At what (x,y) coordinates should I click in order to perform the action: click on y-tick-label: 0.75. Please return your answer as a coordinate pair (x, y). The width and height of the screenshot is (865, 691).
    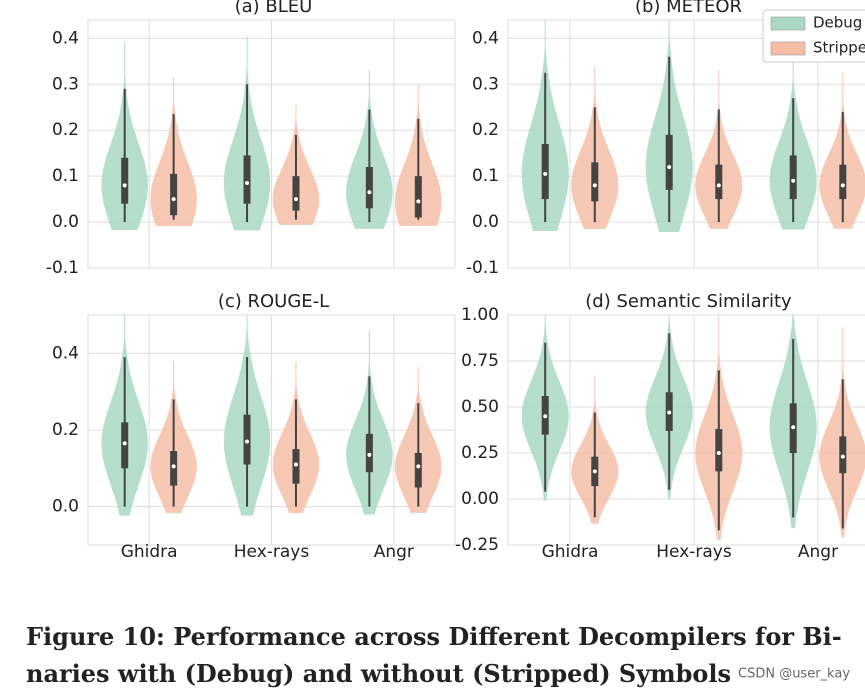
    Looking at the image, I should click on (480, 361).